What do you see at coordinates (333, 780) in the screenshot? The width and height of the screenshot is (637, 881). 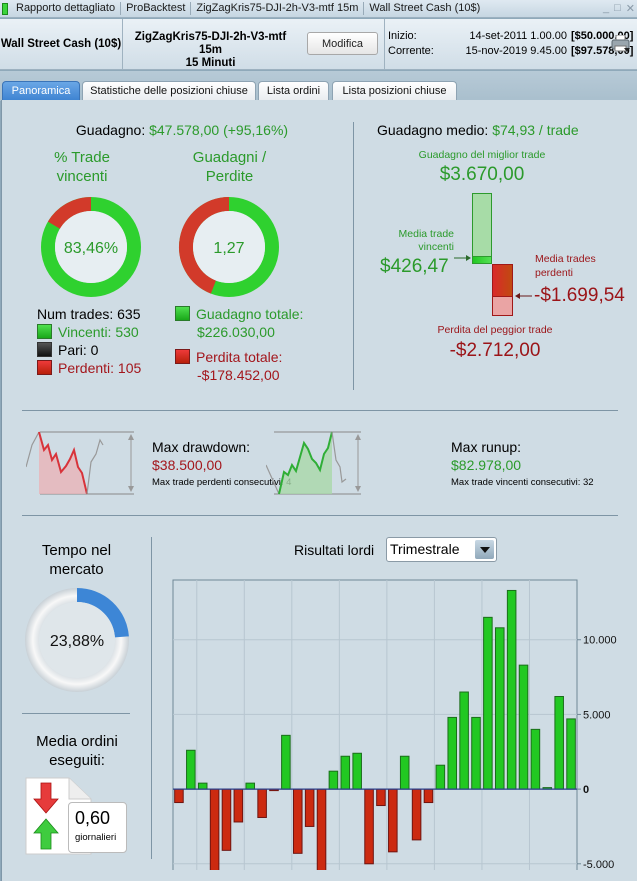 I see `bar-2014Q4` at bounding box center [333, 780].